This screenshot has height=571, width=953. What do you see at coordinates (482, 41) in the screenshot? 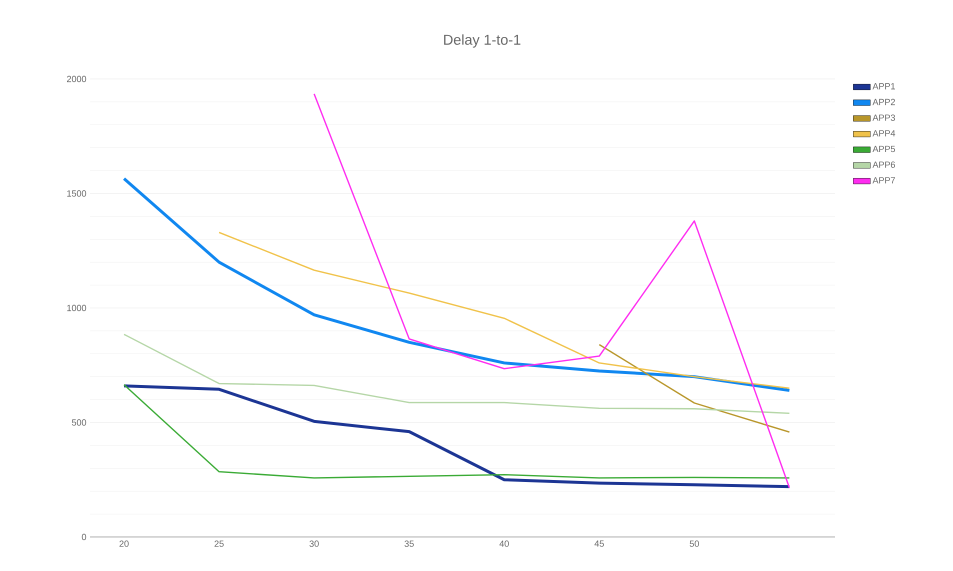
I see `chart-title: Delay 1-to-1` at bounding box center [482, 41].